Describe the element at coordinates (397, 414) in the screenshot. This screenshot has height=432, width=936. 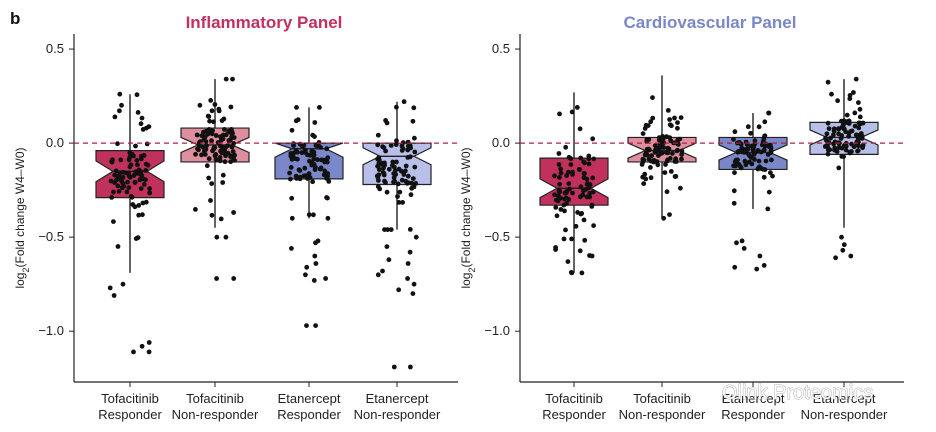
I see `x-tick-label-line2: Non-responder` at that location.